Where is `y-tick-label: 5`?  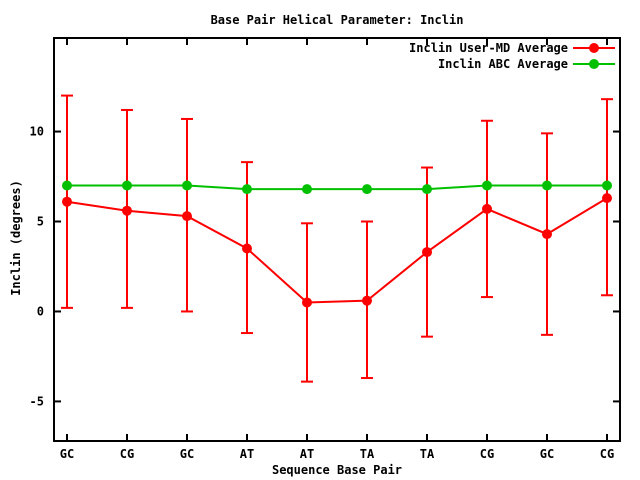
y-tick-label: 5 is located at coordinates (40, 222).